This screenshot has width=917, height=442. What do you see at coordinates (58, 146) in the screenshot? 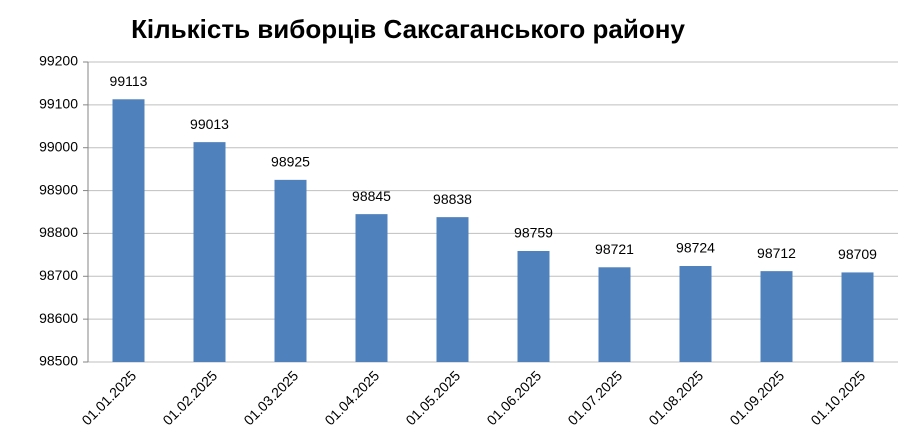
I see `y-tick-label: 99000` at bounding box center [58, 146].